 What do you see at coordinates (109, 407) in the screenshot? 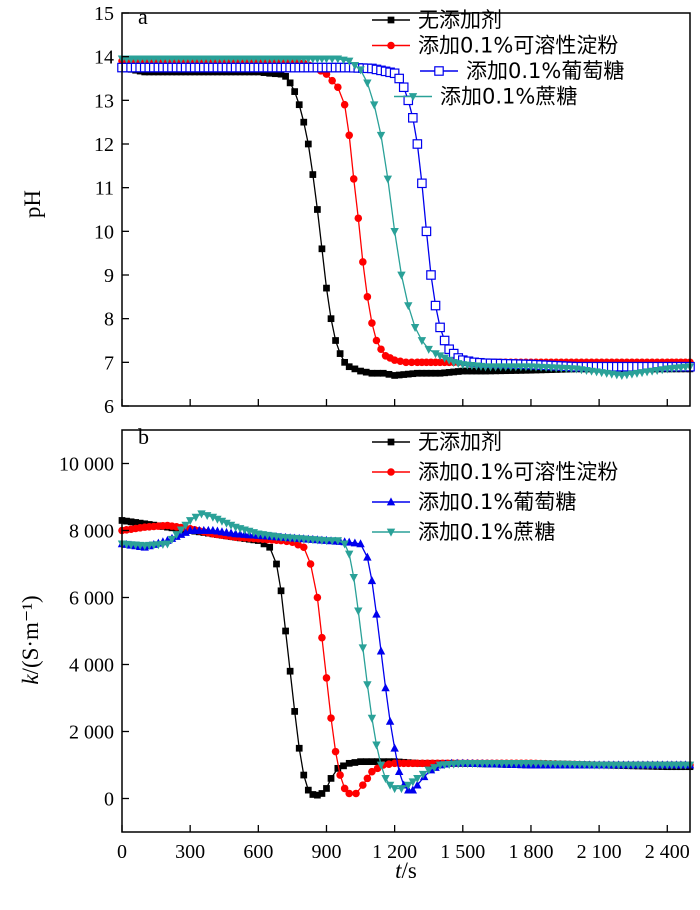
I see `y-tick-label: 6` at bounding box center [109, 407].